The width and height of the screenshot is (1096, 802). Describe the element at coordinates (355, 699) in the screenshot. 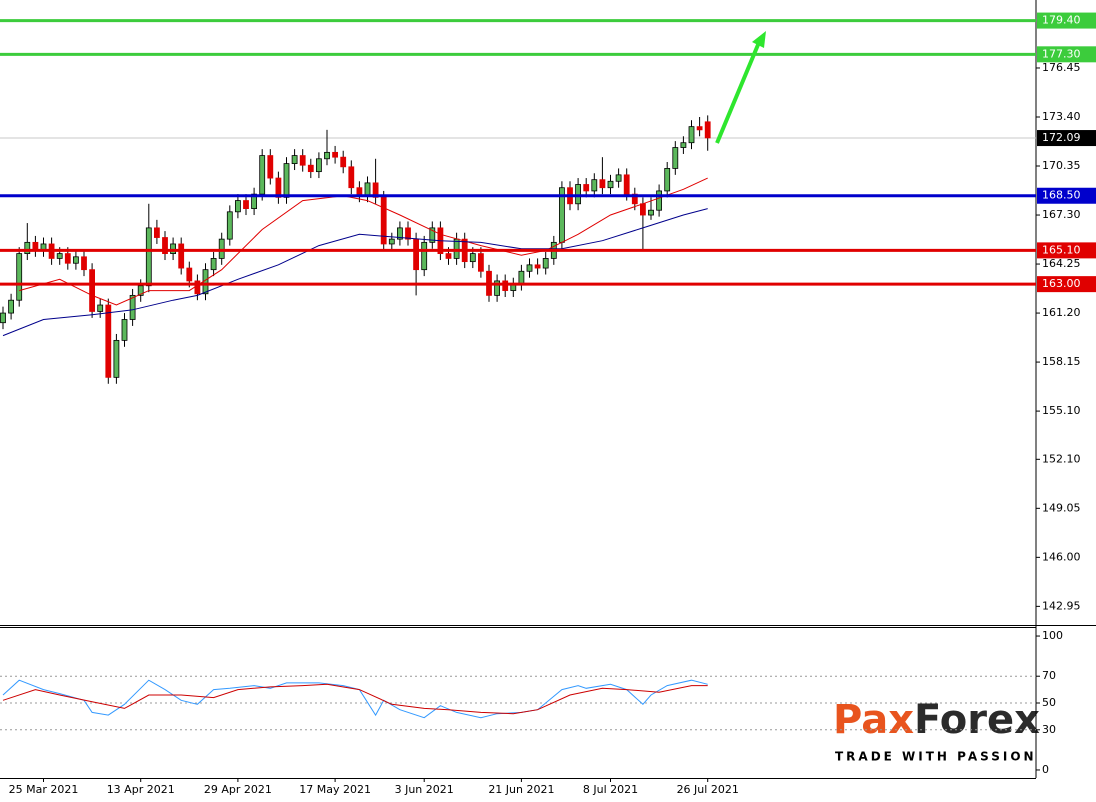

I see `oscillator-line` at that location.